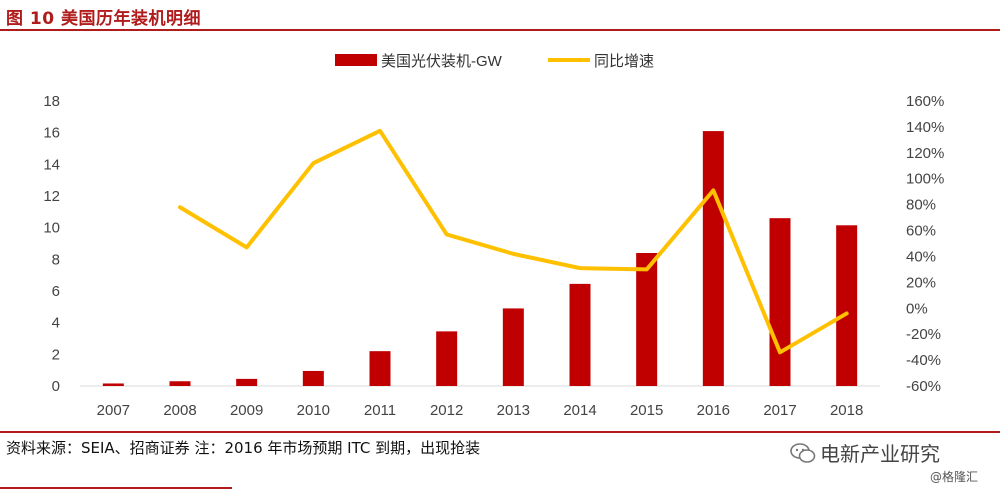 The width and height of the screenshot is (1000, 493). I want to click on left-tick-label: 10, so click(51, 228).